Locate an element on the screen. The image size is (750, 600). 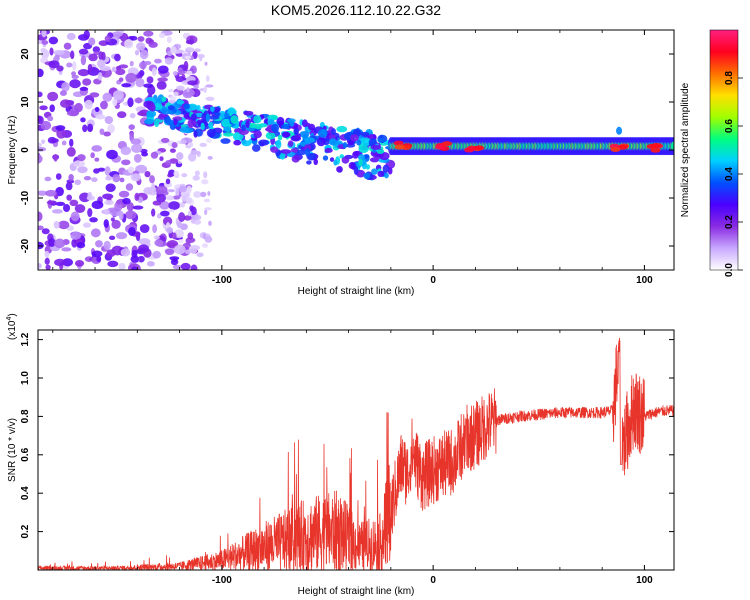
y-tick-label: 0.4 is located at coordinates (25, 493).